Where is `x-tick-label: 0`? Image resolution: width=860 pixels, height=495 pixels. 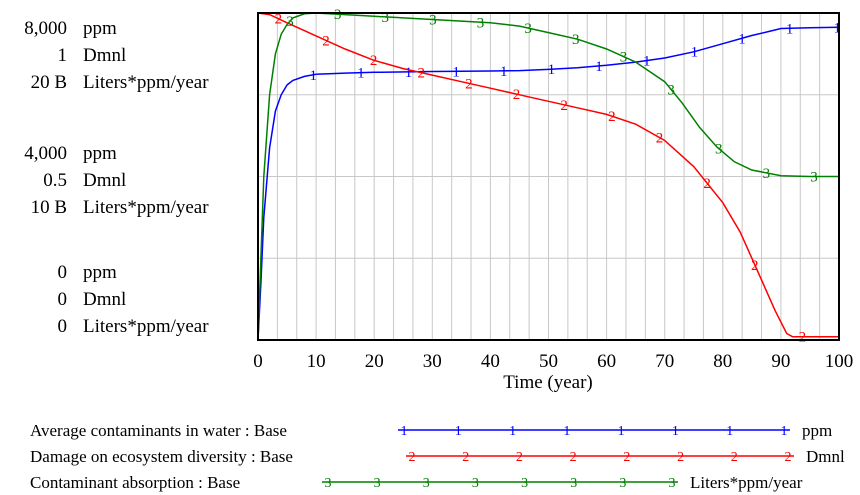
x-tick-label: 0 is located at coordinates (258, 361).